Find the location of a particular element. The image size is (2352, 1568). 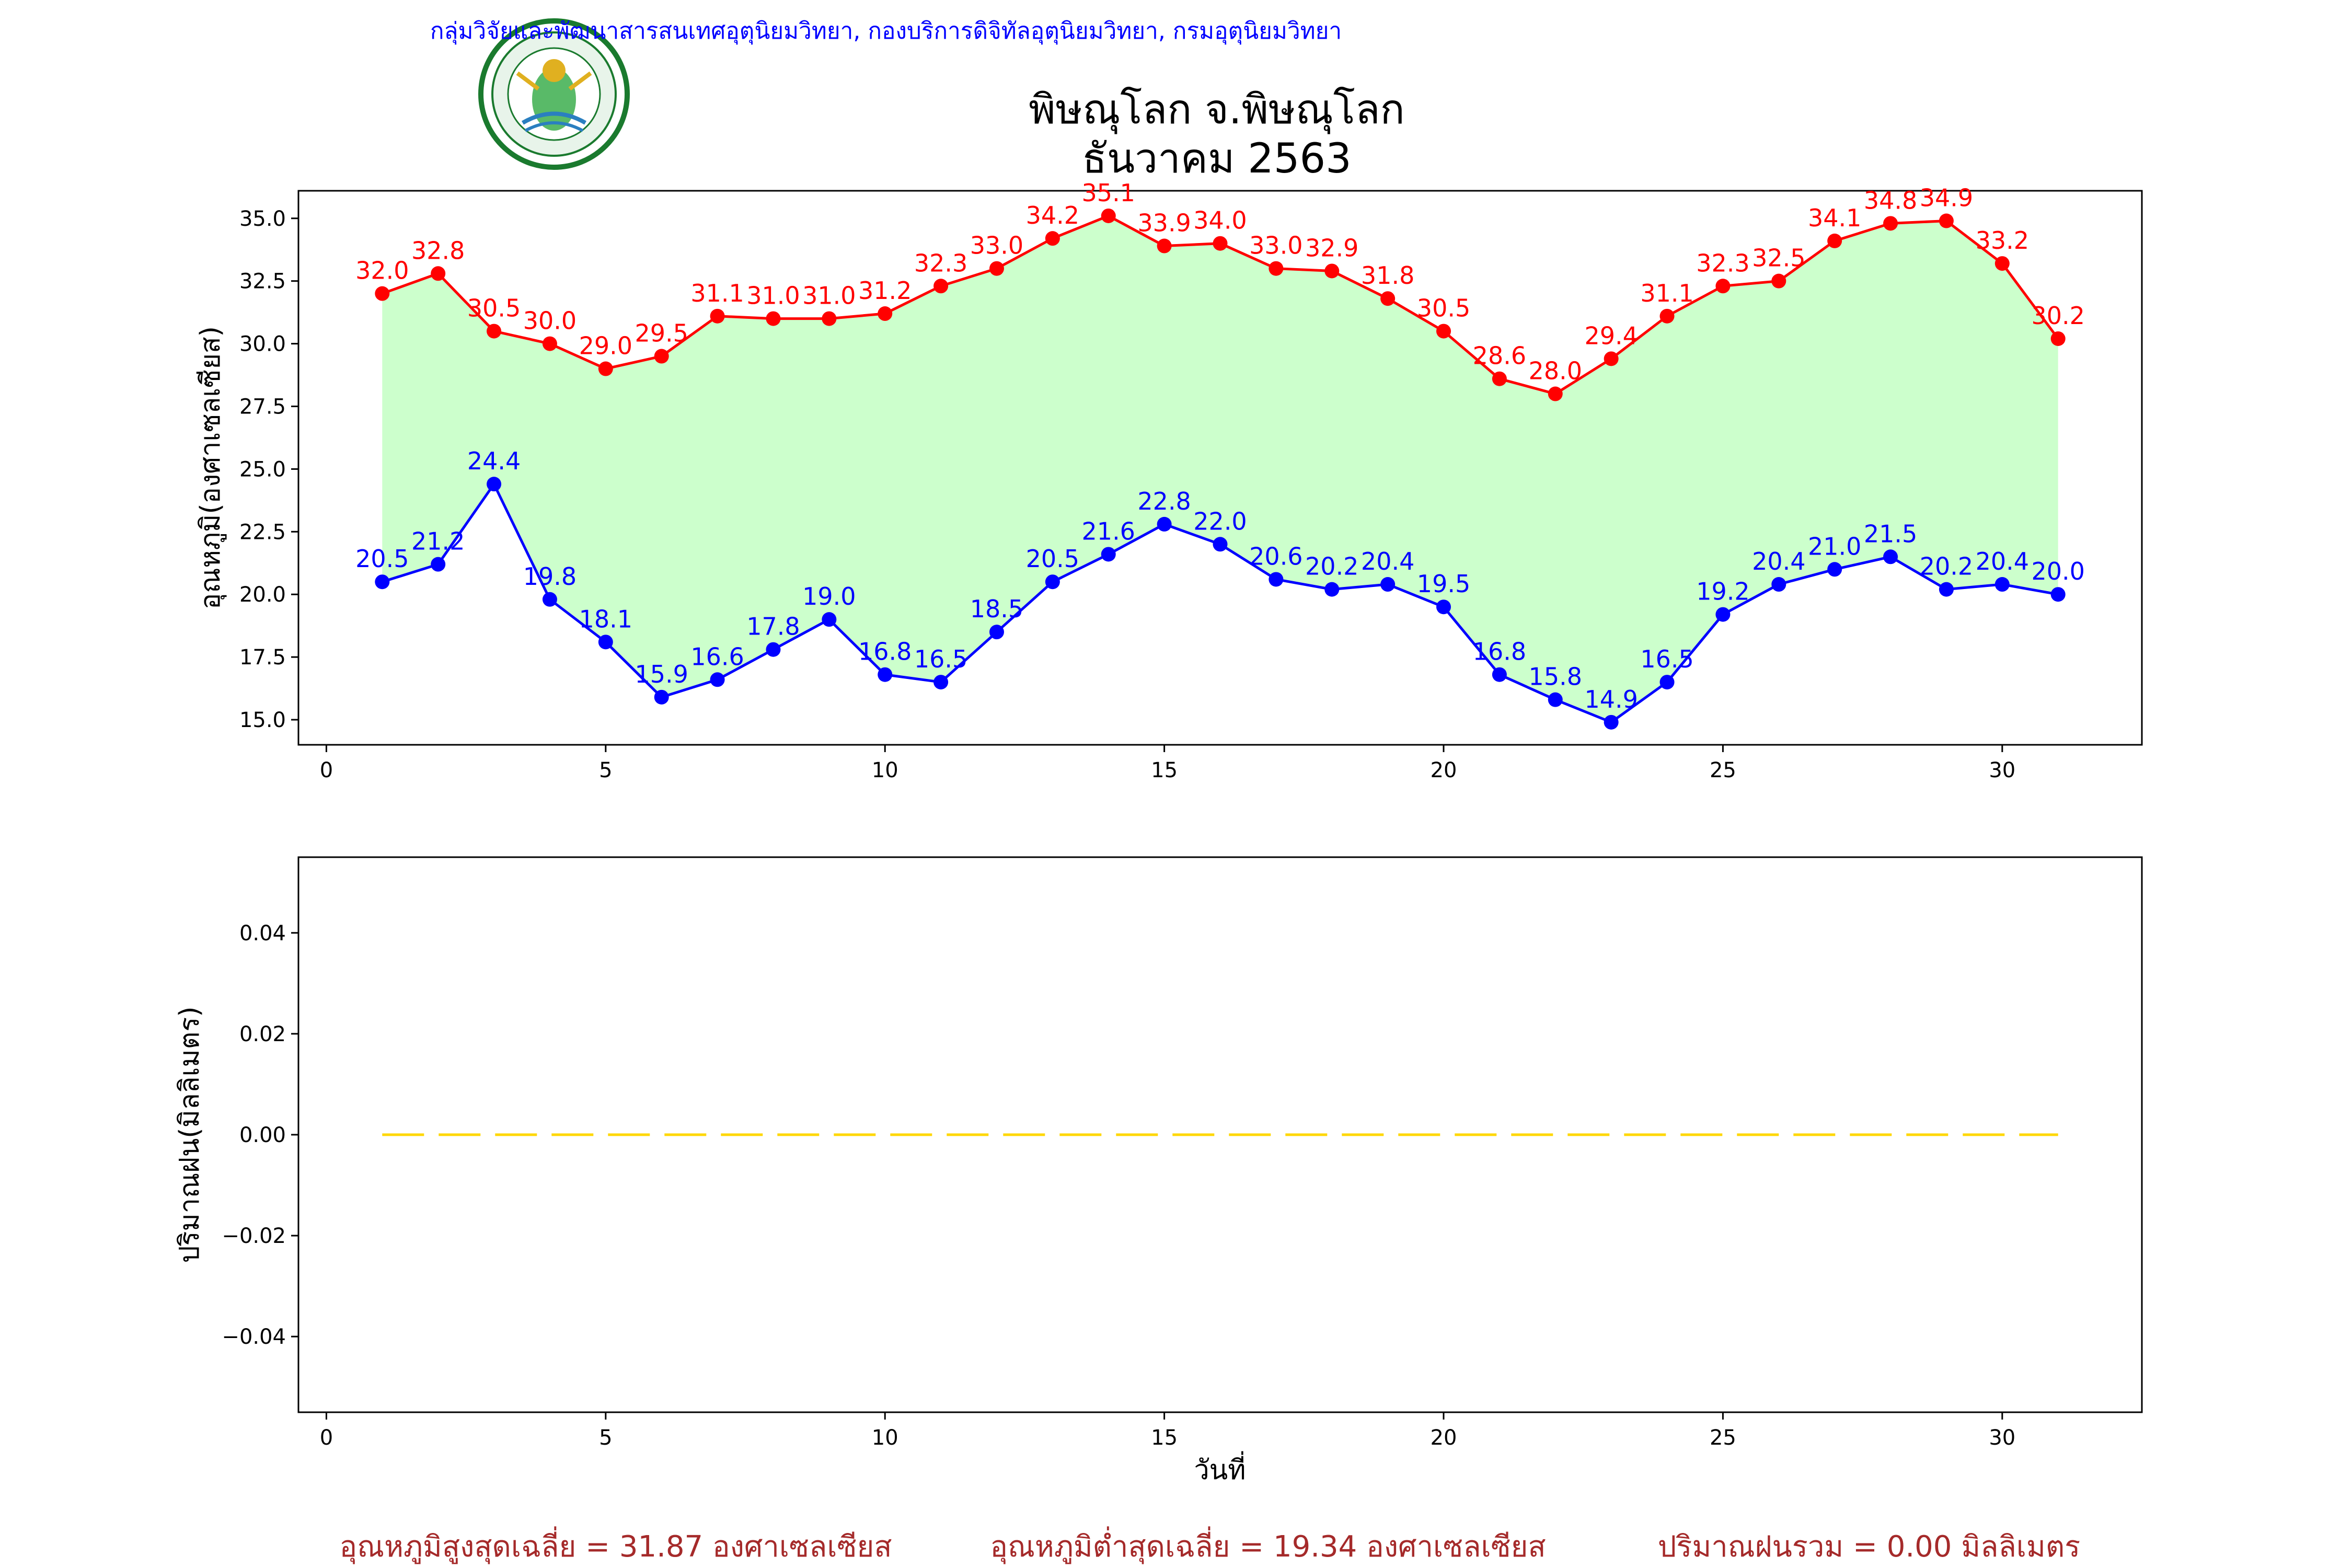

temperature-x-tick-label: 30 is located at coordinates (2002, 770).